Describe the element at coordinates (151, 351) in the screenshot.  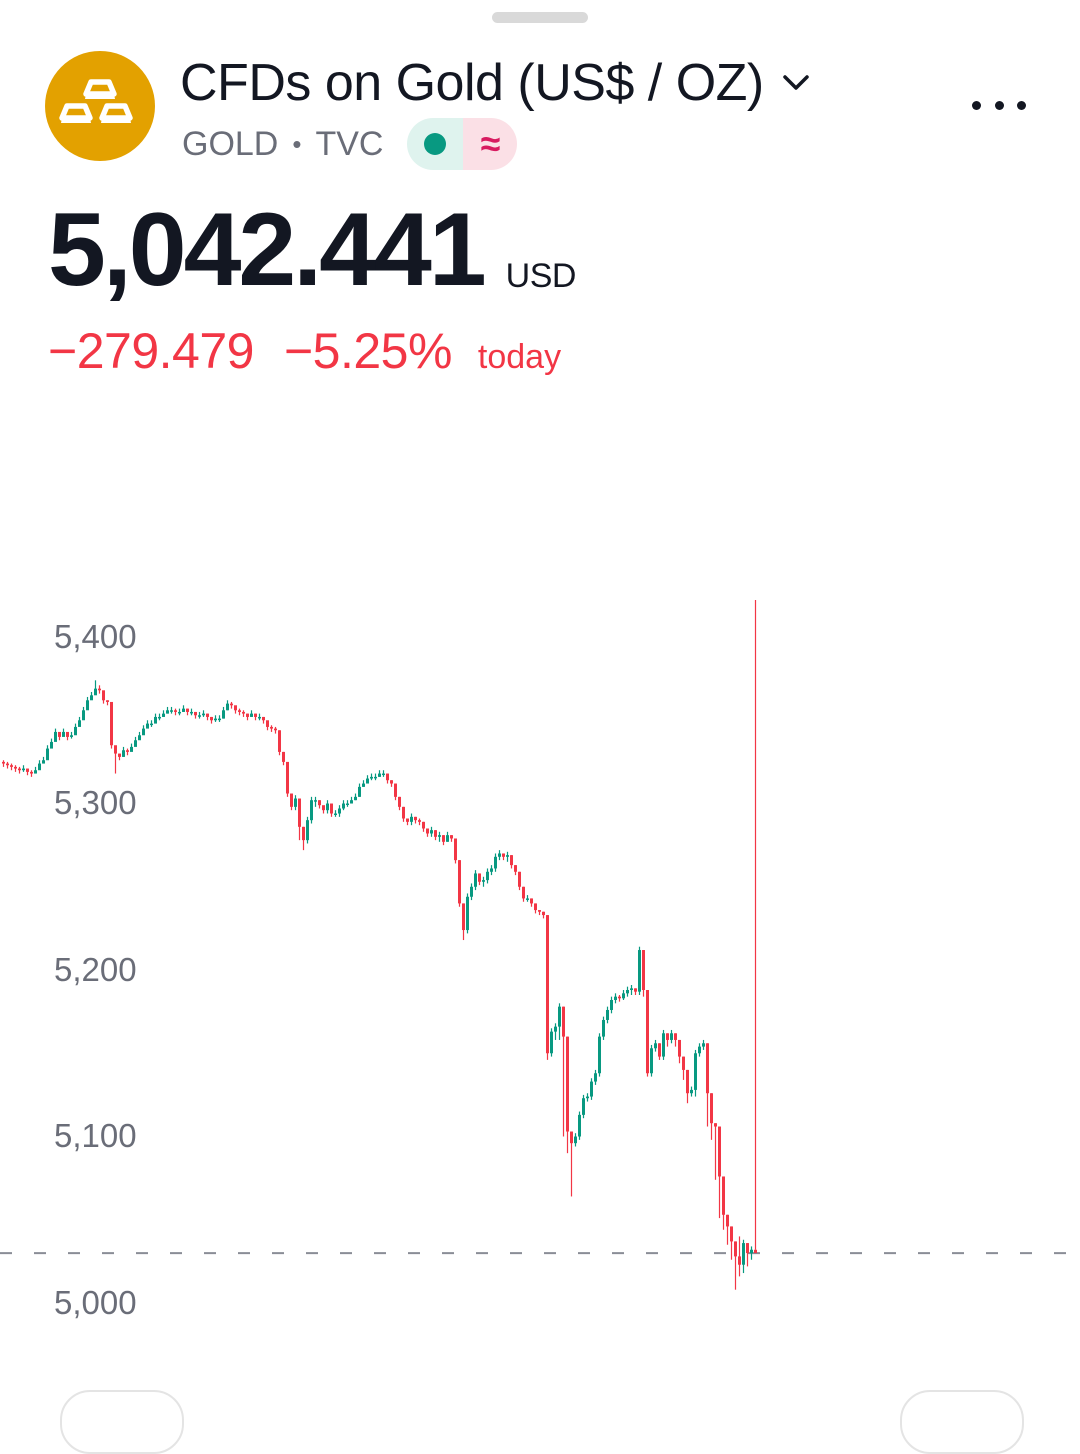
I see `price-change: −279.479` at that location.